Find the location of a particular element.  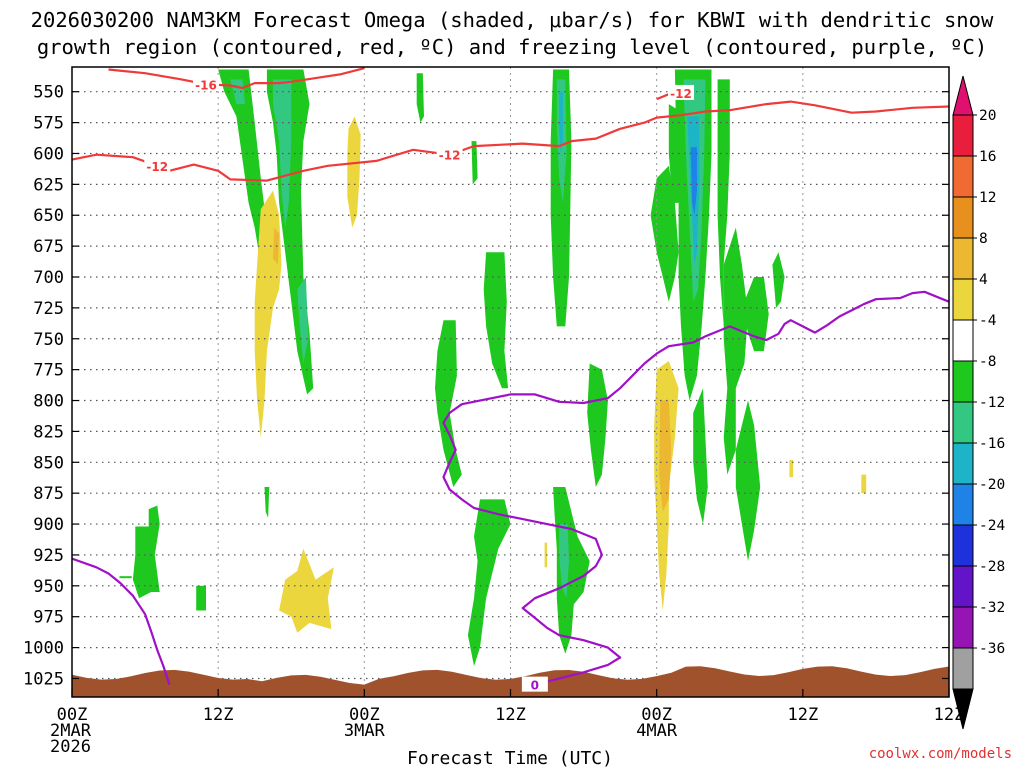

y-tick-label: 825 is located at coordinates (48, 432).